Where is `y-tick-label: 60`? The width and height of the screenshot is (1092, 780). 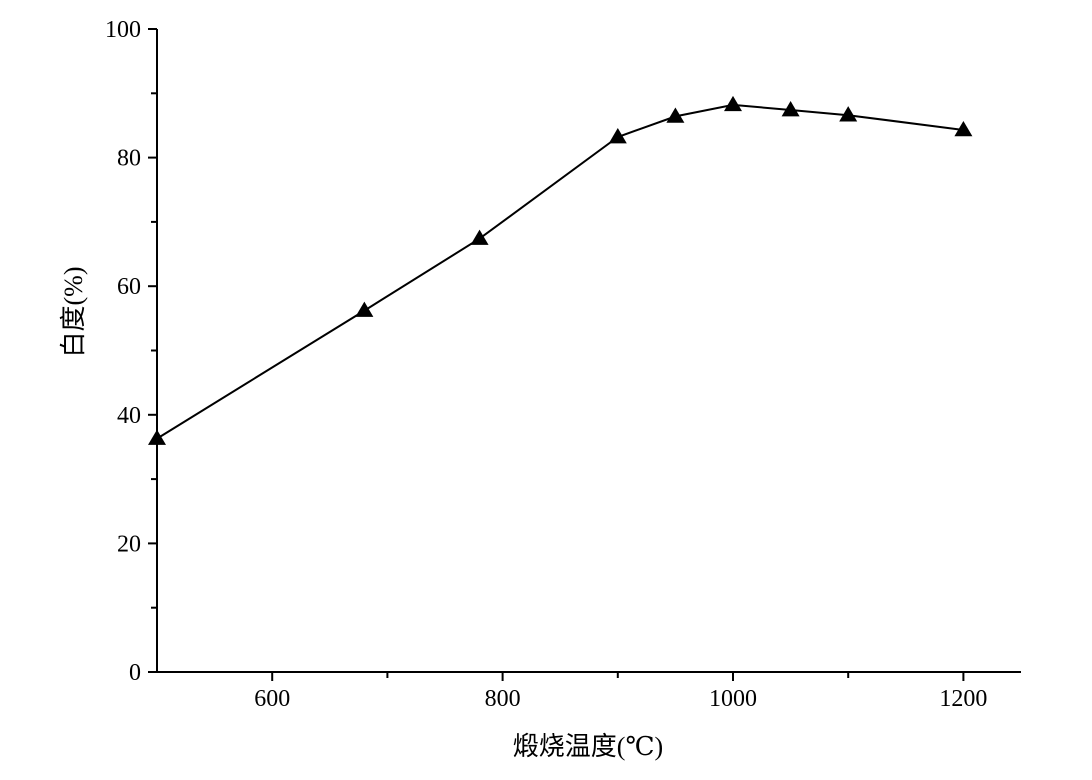 y-tick-label: 60 is located at coordinates (129, 287).